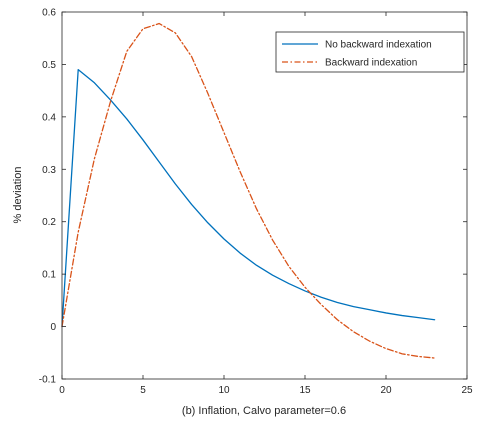  Describe the element at coordinates (371, 63) in the screenshot. I see `legend-label-backward-indexation: Backward indexation` at that location.